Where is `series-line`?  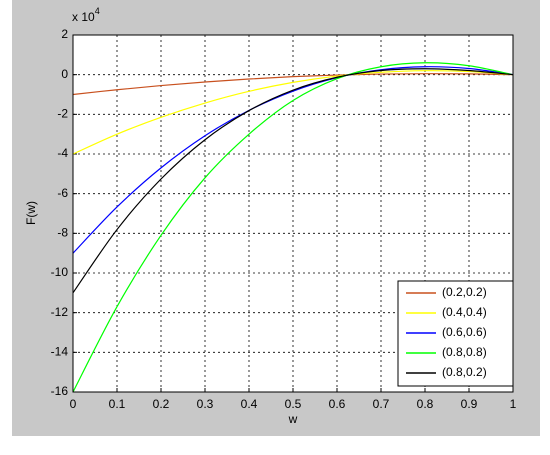
series-line is located at coordinates (293, 84).